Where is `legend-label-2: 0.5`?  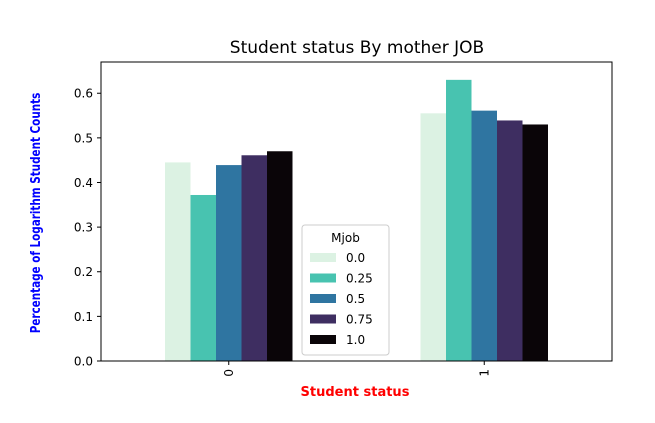
legend-label-2: 0.5 is located at coordinates (355, 299).